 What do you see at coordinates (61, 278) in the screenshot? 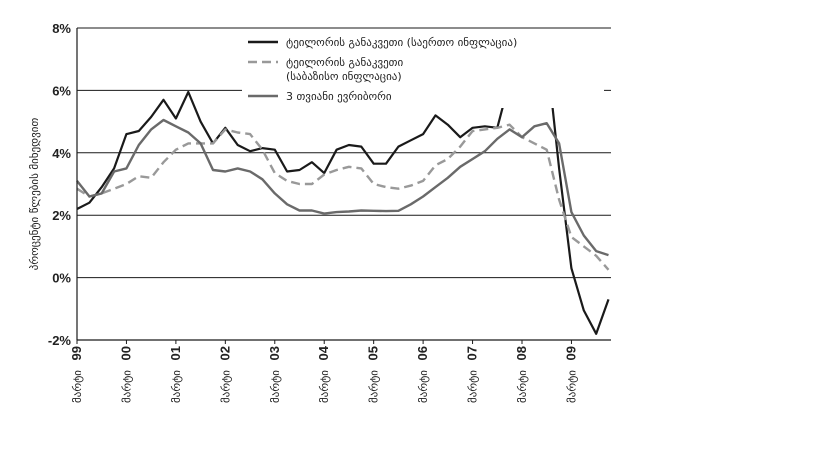
I see `y-tick-label: 0%` at bounding box center [61, 278].